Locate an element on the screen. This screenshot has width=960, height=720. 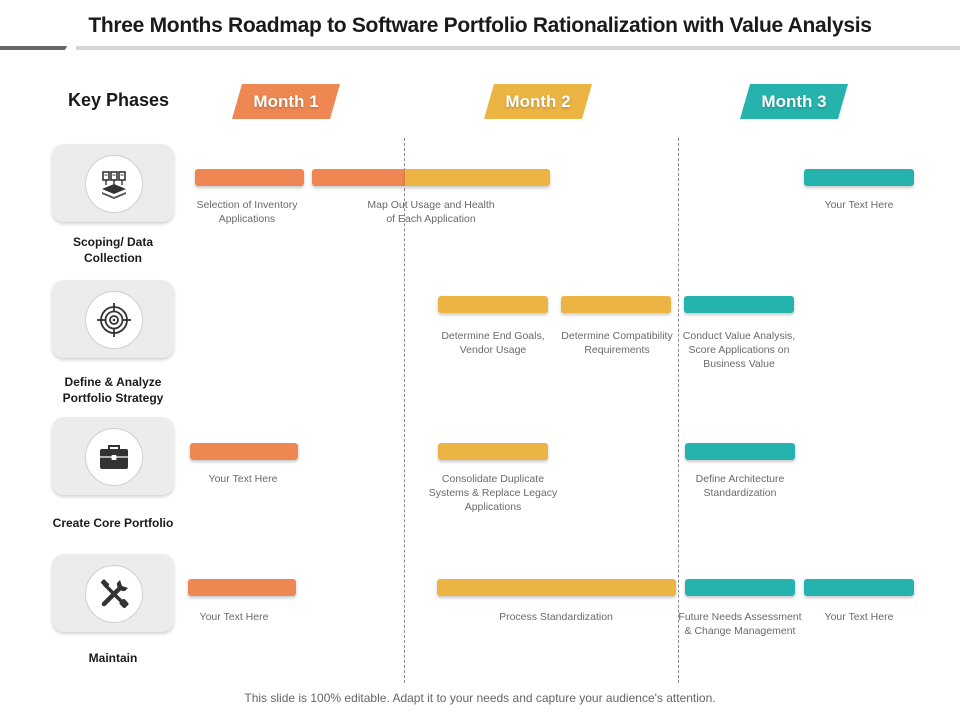
phase-label-core-portfolio: Create Core Portfolio is located at coordinates (113, 523).